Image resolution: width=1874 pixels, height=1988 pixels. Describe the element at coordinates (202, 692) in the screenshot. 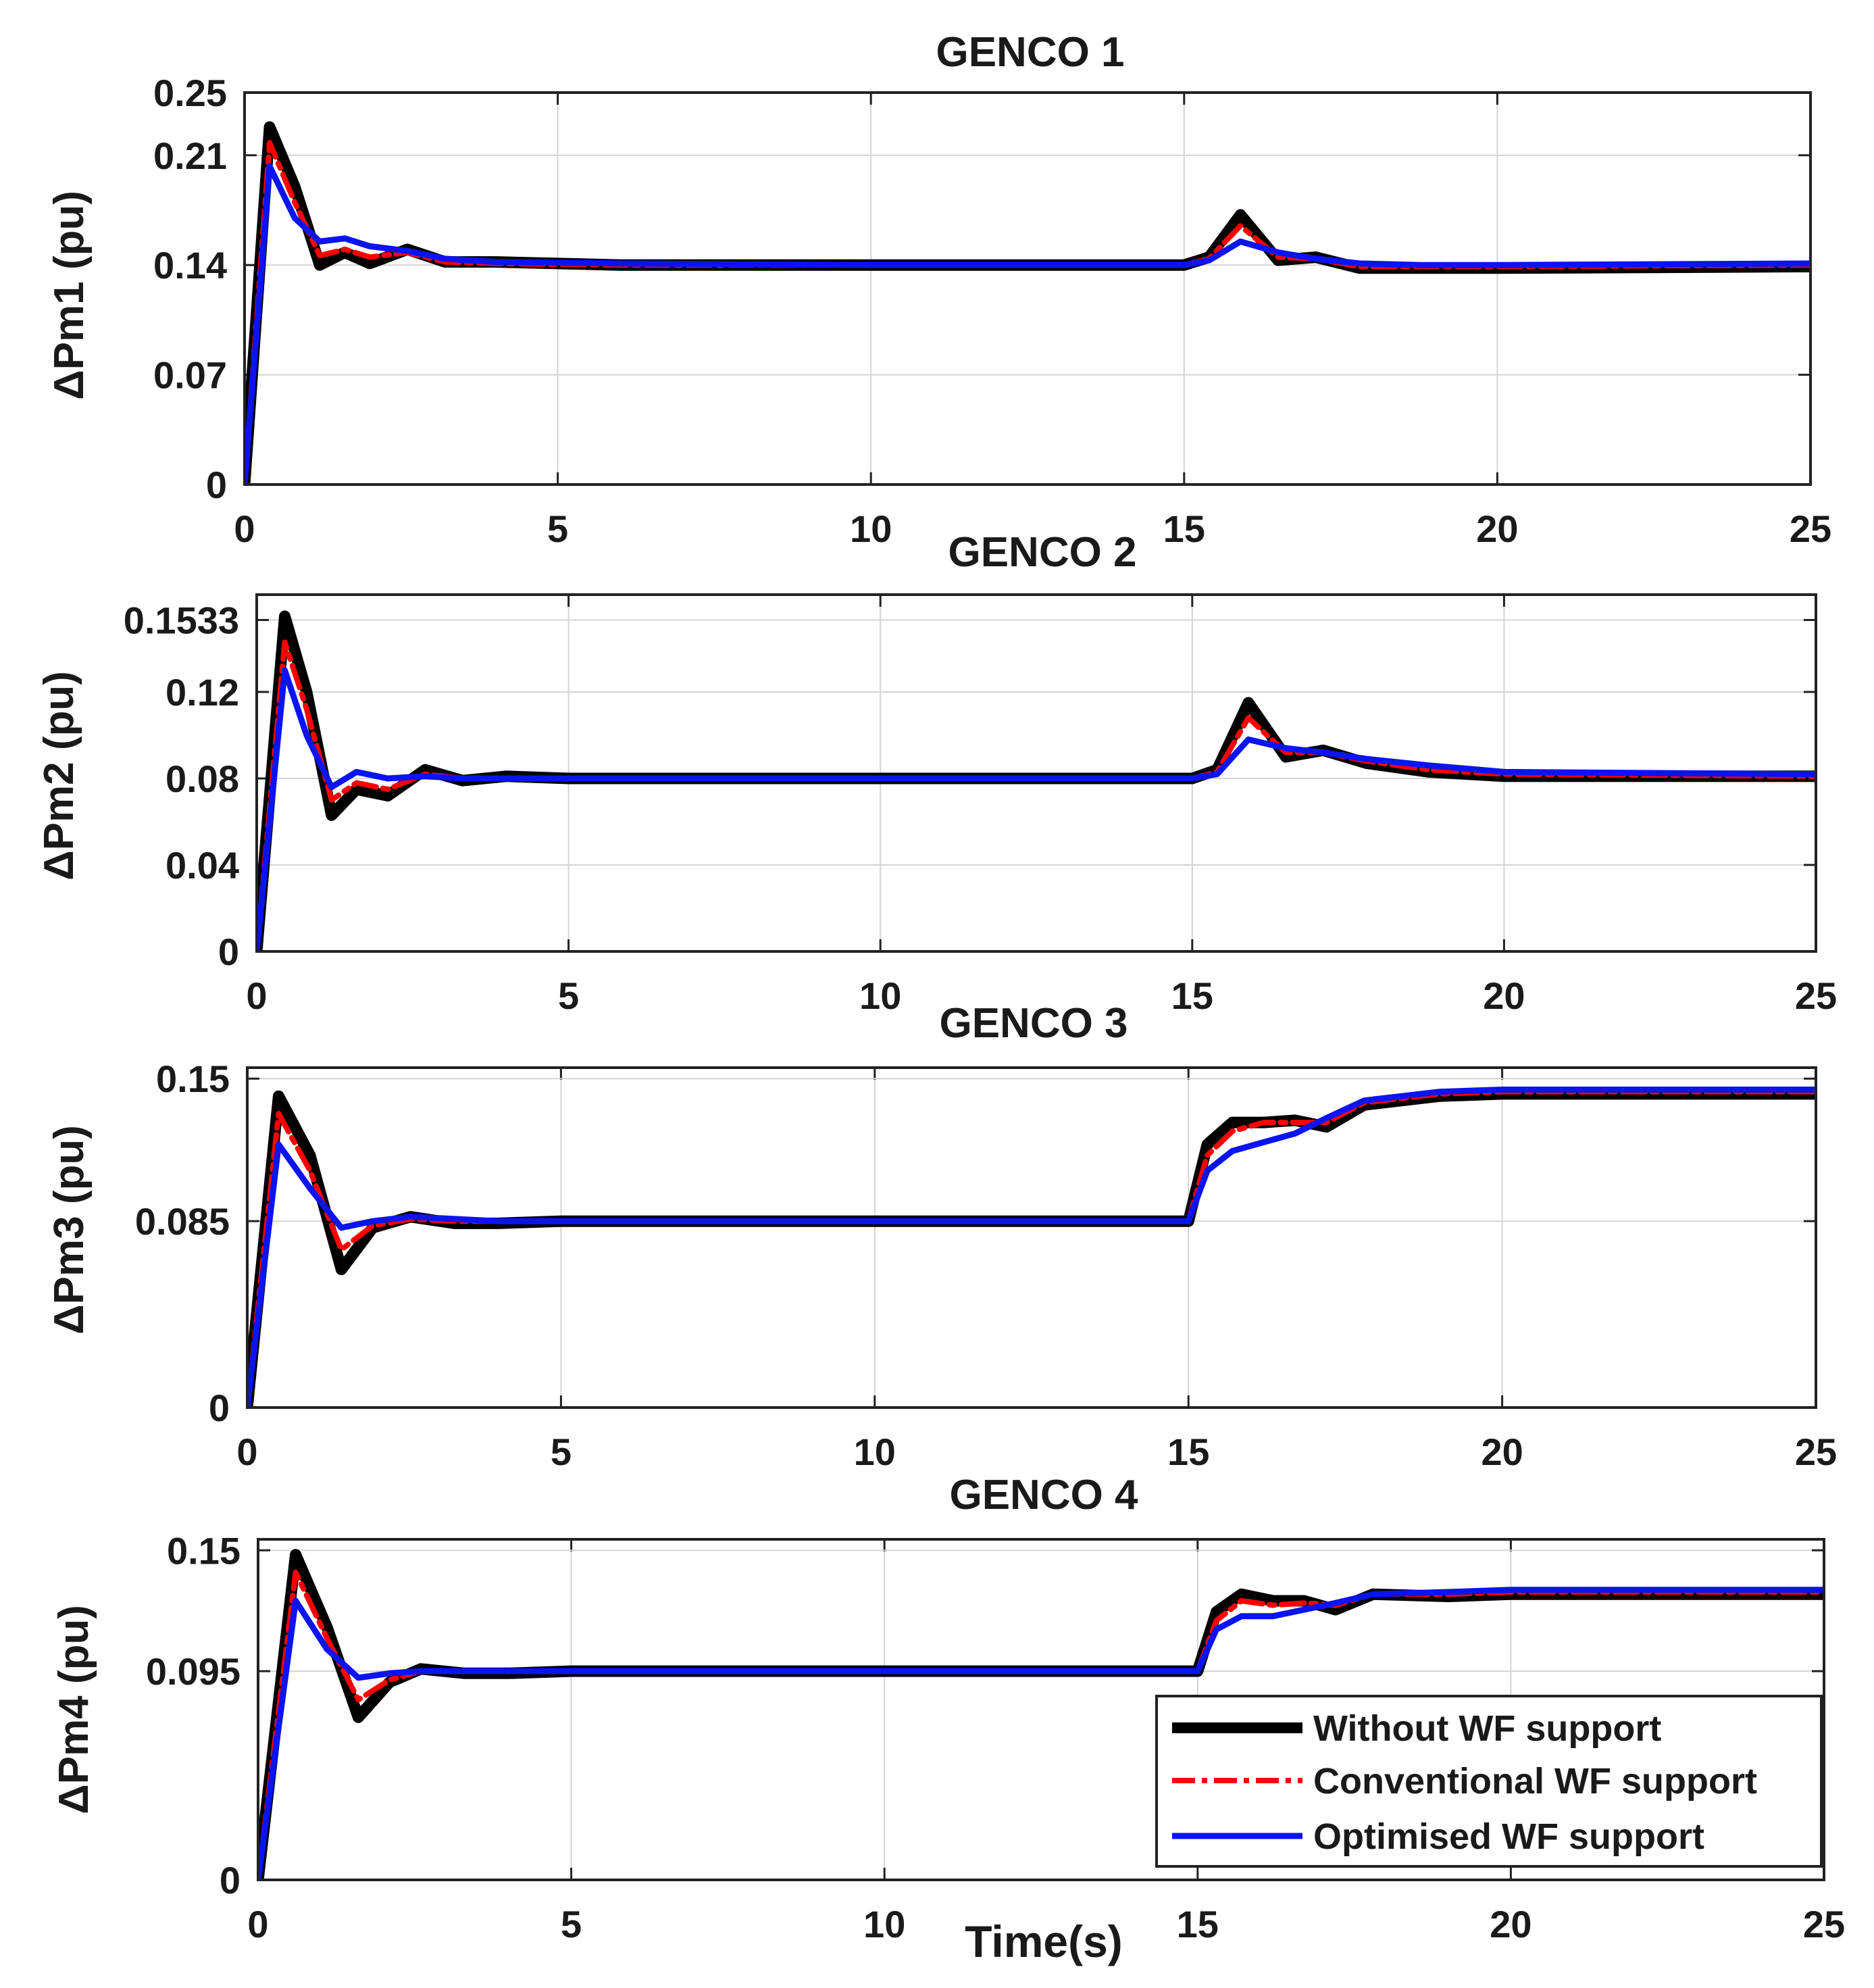

I see `y-tick-label: 0.12` at that location.